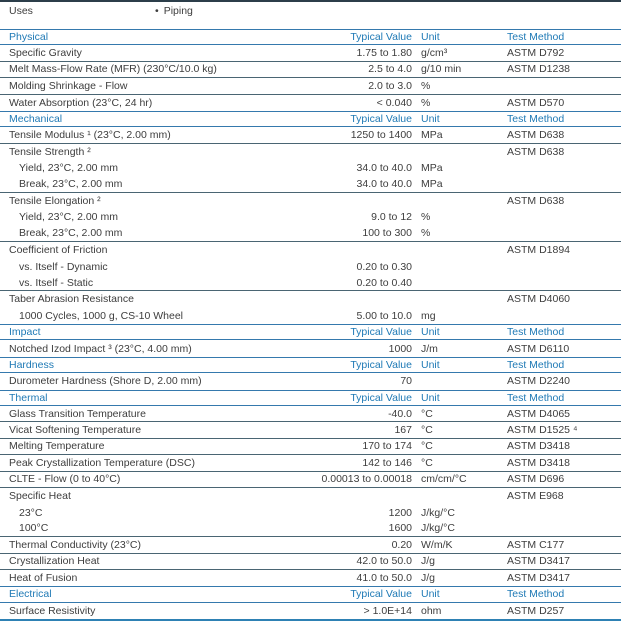  Describe the element at coordinates (538, 348) in the screenshot. I see `test-method: ASTM D6110` at that location.